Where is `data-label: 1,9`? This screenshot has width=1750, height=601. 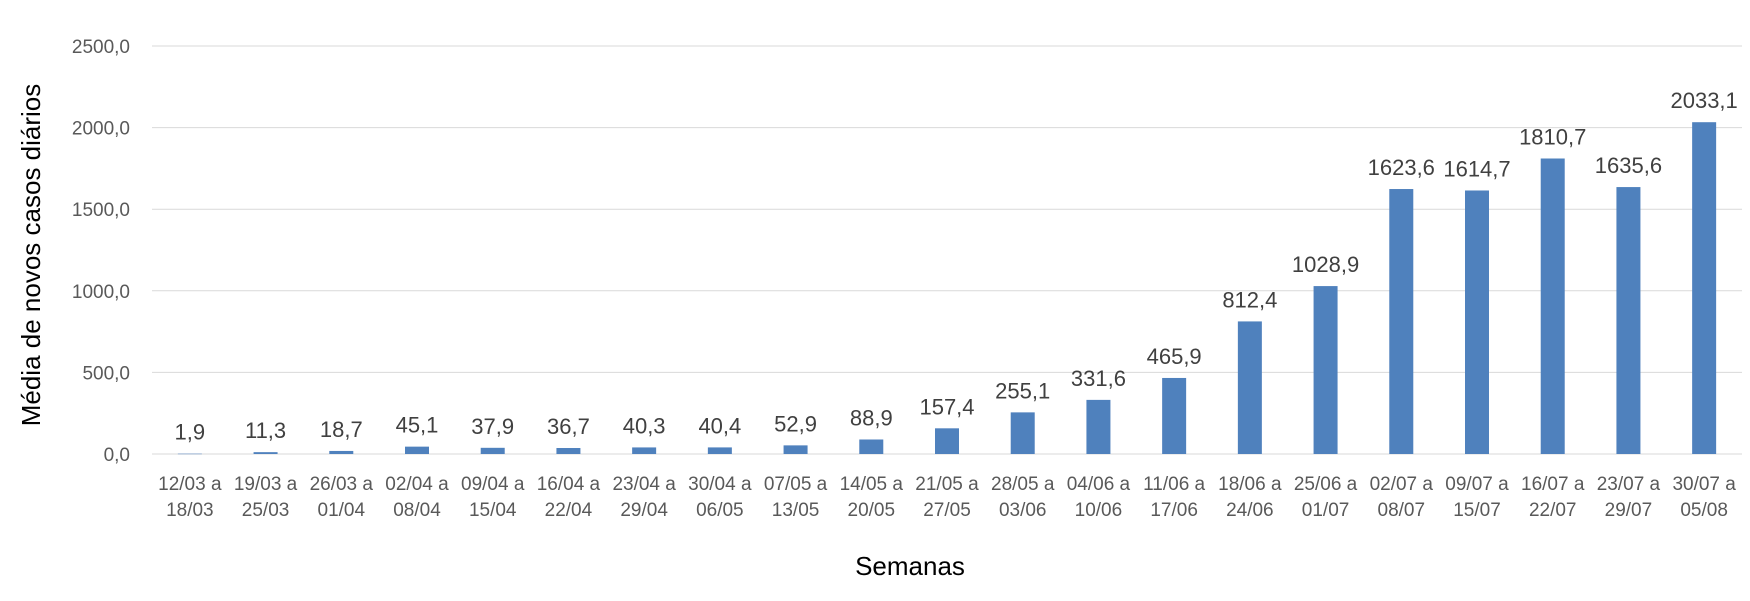 data-label: 1,9 is located at coordinates (190, 432).